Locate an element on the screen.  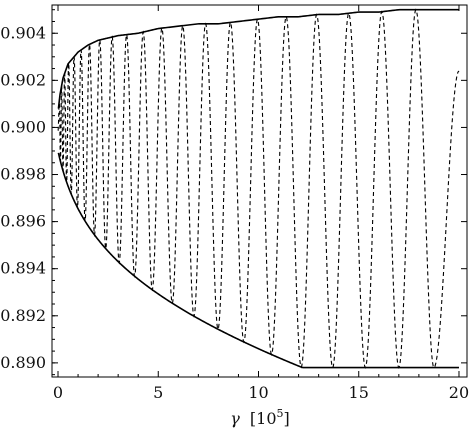
x-tick-label: 20 is located at coordinates (459, 392).